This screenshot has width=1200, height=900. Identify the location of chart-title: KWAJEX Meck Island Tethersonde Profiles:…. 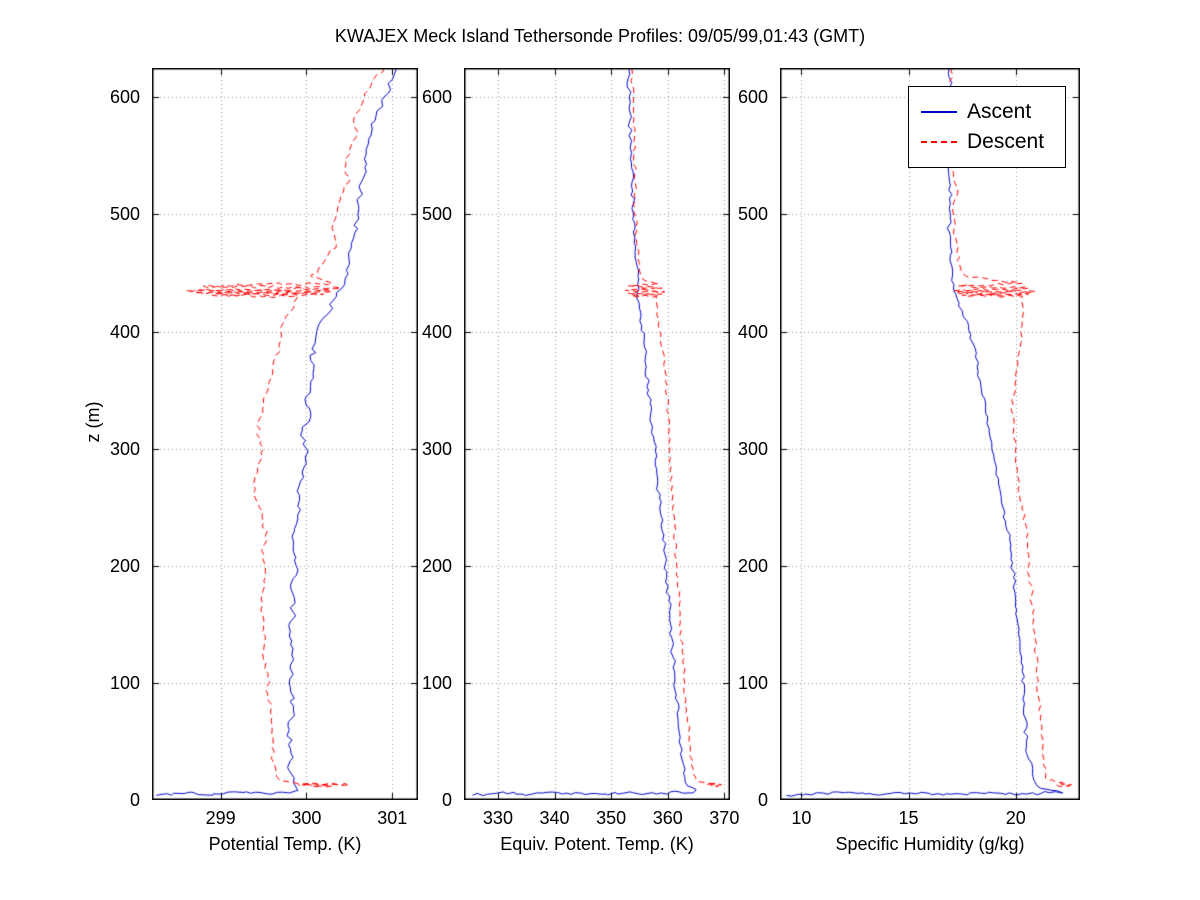
(600, 36).